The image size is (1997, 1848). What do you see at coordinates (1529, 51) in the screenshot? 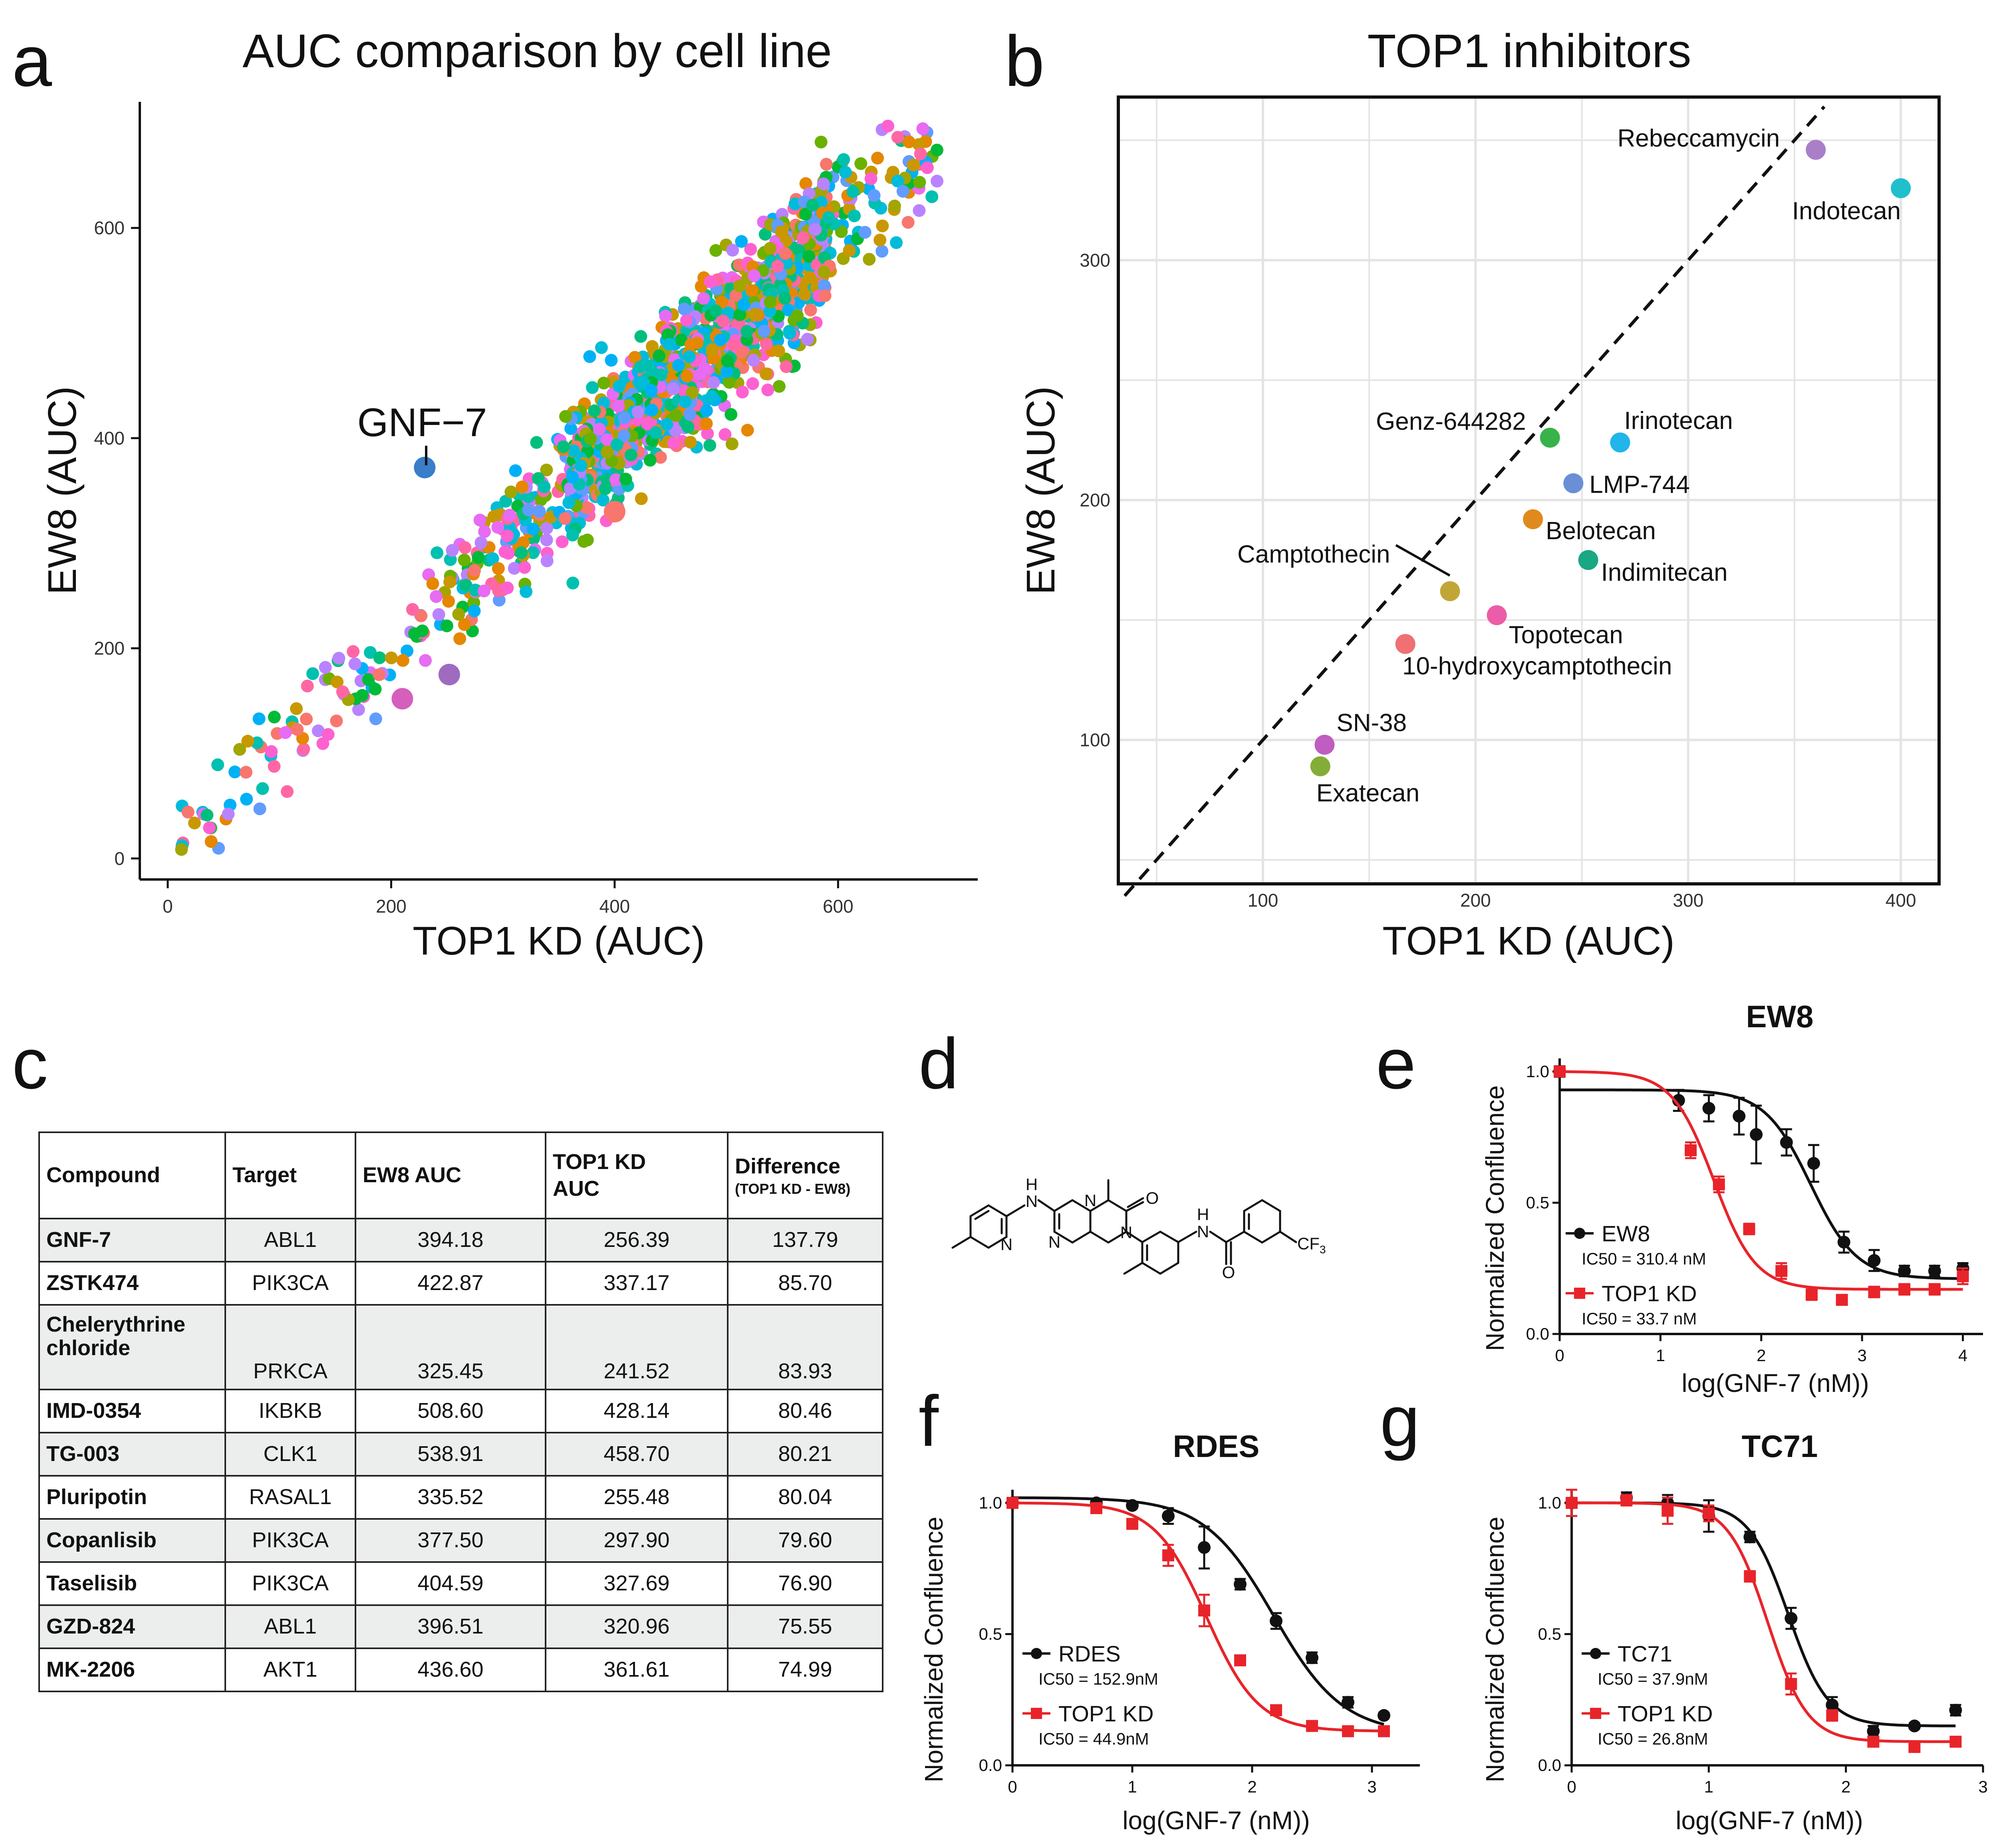
I see `panel-b-title: TOP1 inhibitors` at bounding box center [1529, 51].